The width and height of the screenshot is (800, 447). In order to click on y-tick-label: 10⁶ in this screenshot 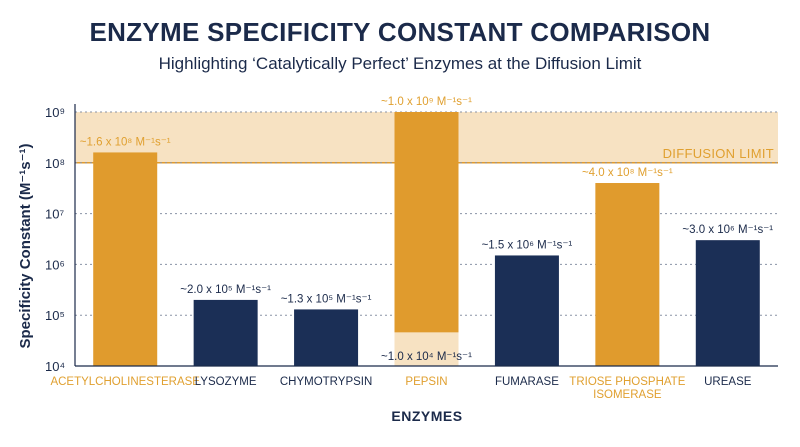, I will do `click(55, 264)`.